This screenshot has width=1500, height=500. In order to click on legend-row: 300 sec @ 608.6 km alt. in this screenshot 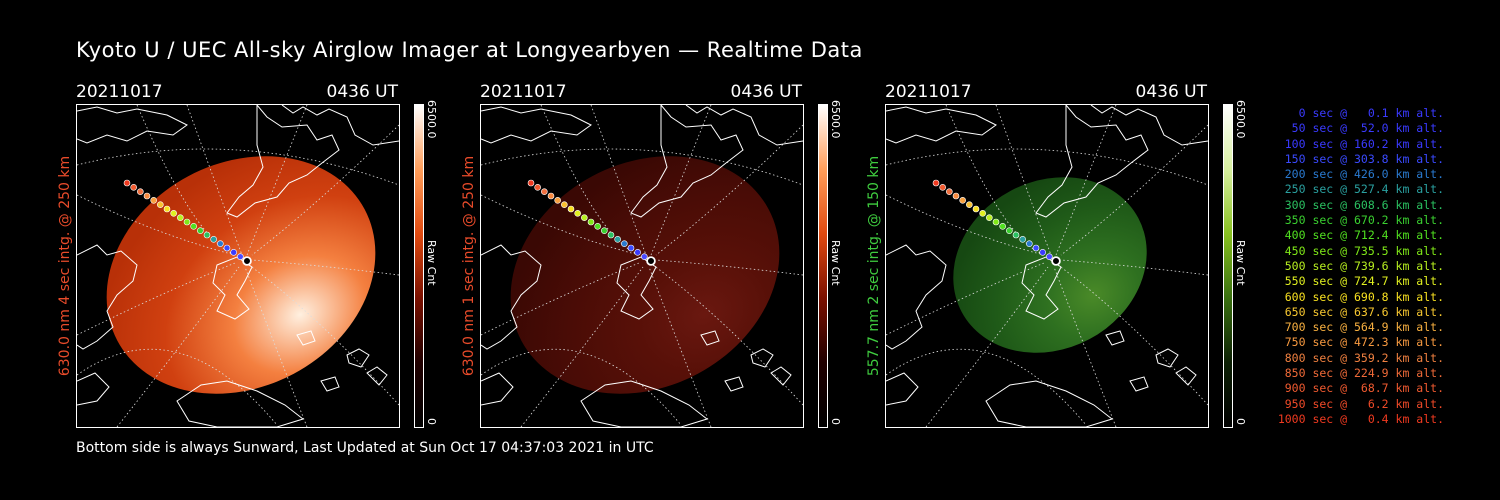, I will do `click(1364, 204)`.